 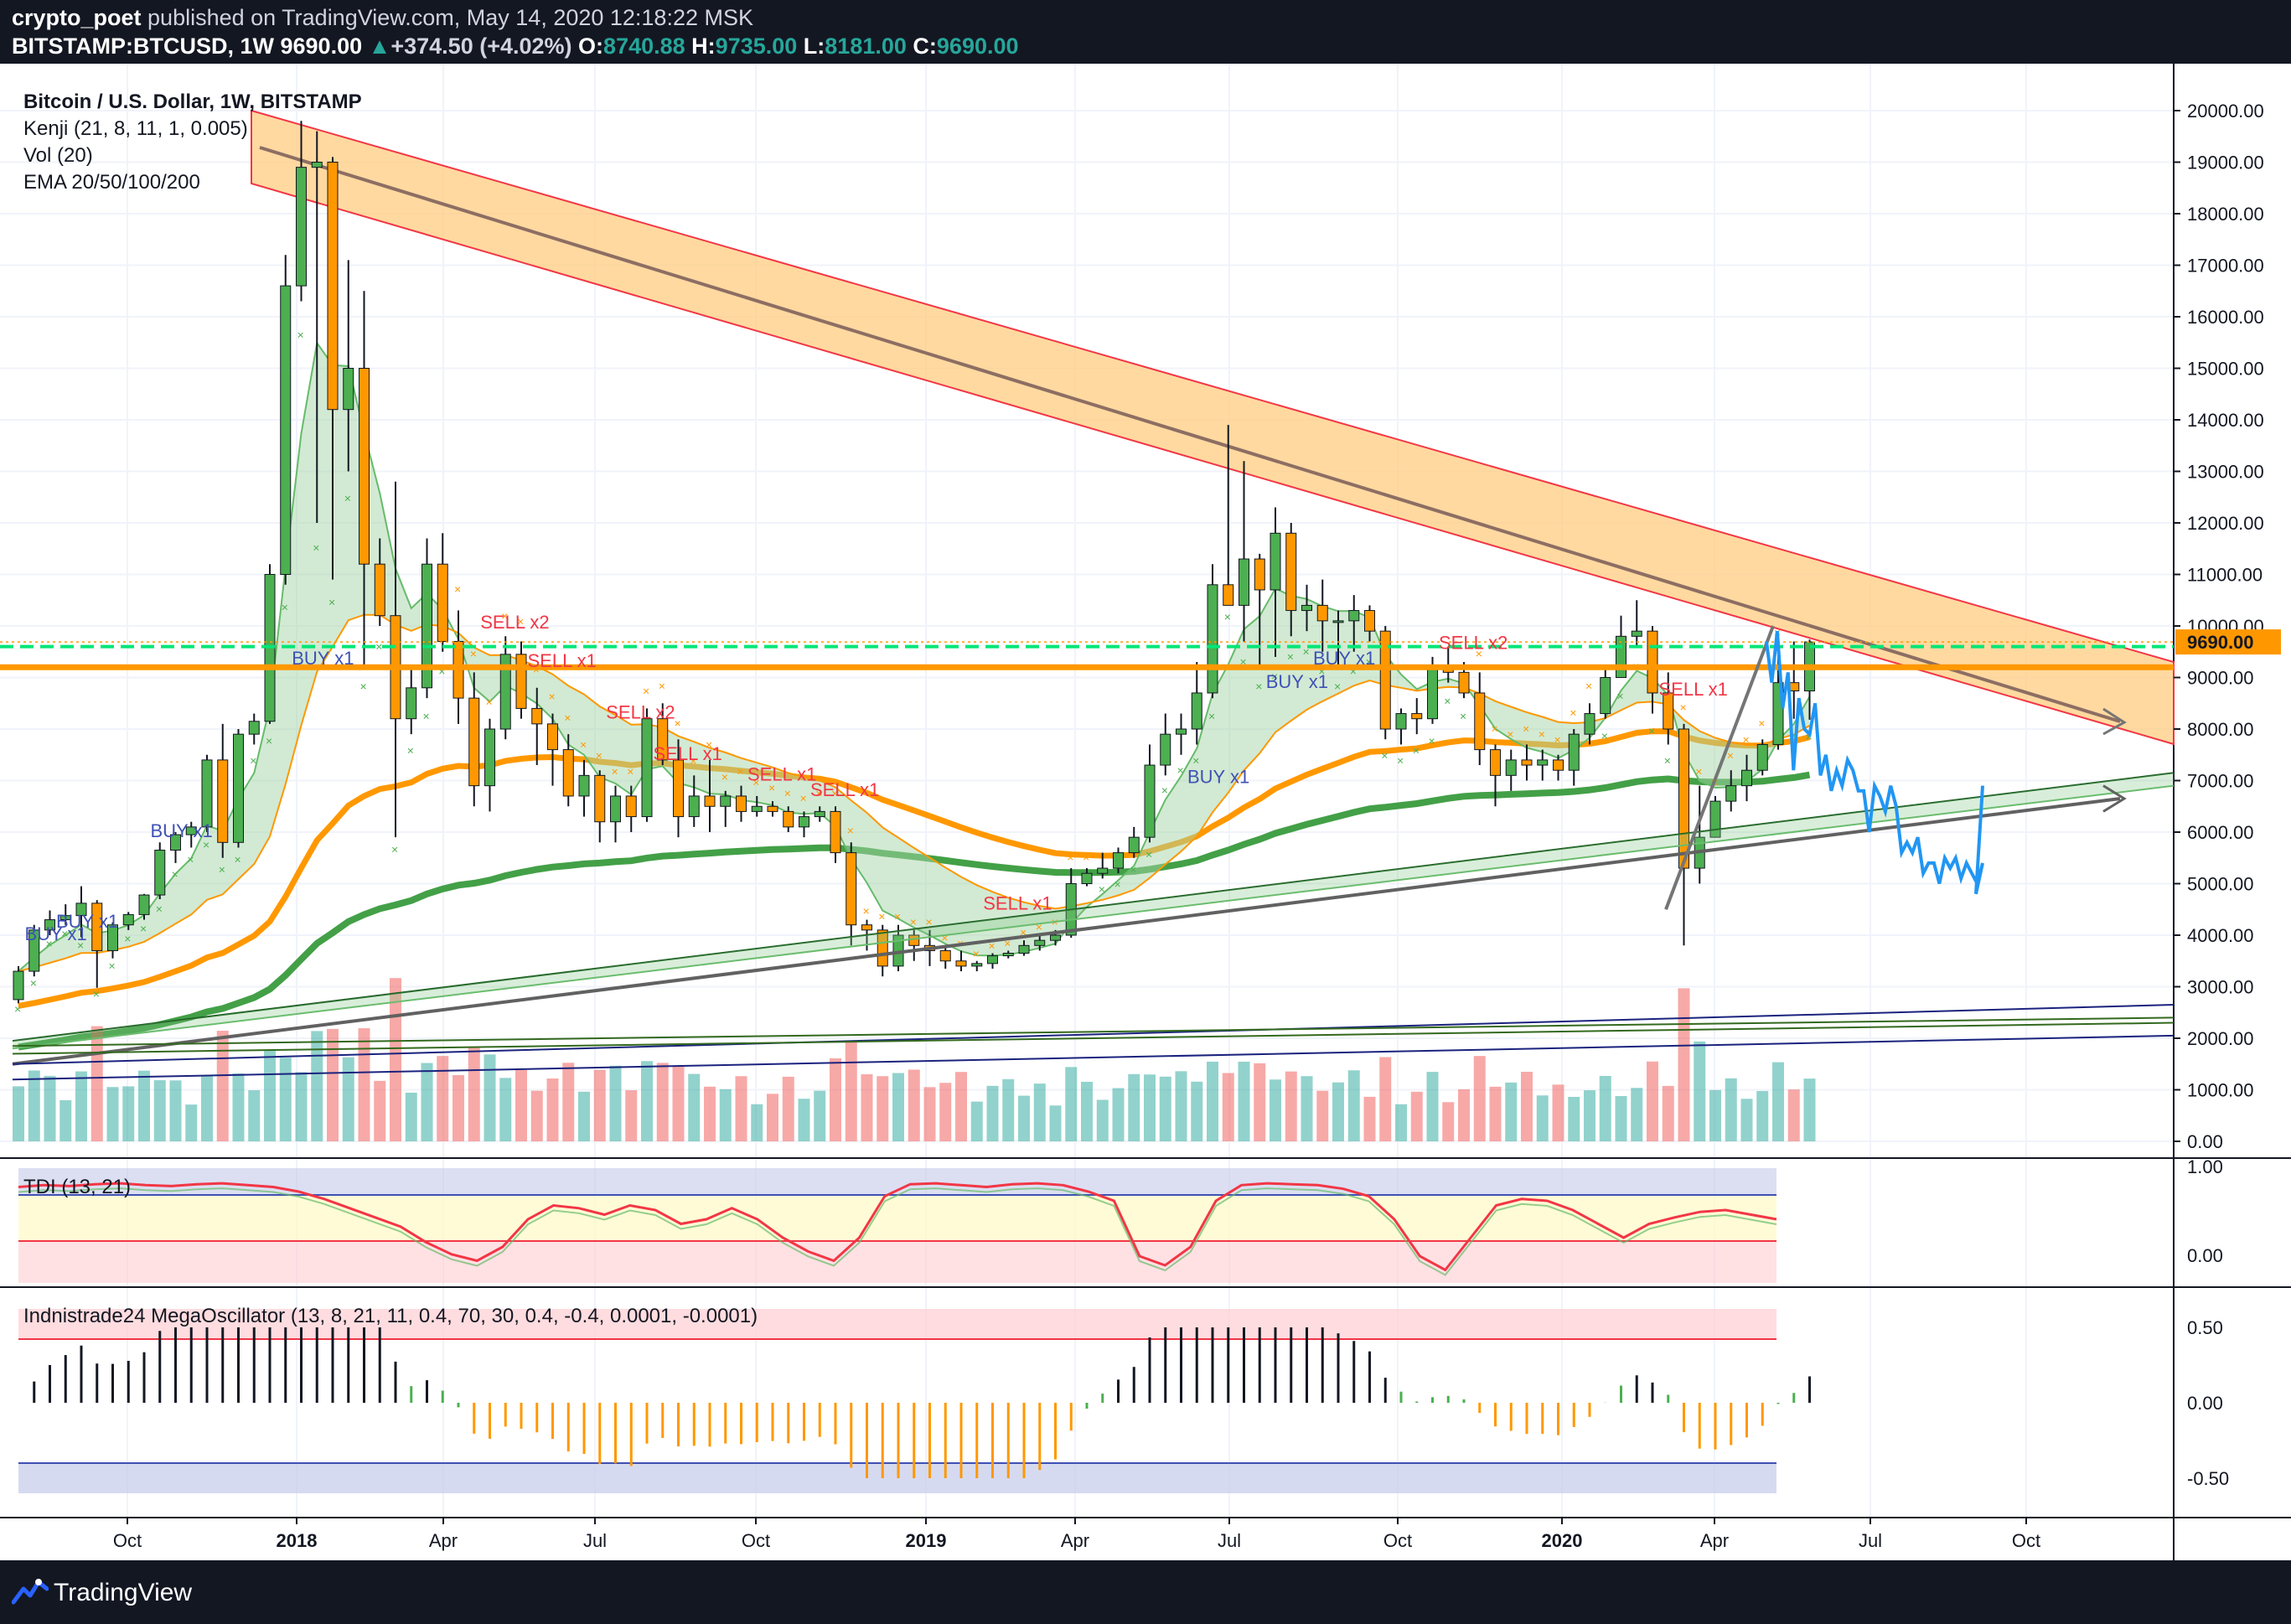 I want to click on price-tick-label: 11000.00, so click(x=2225, y=575).